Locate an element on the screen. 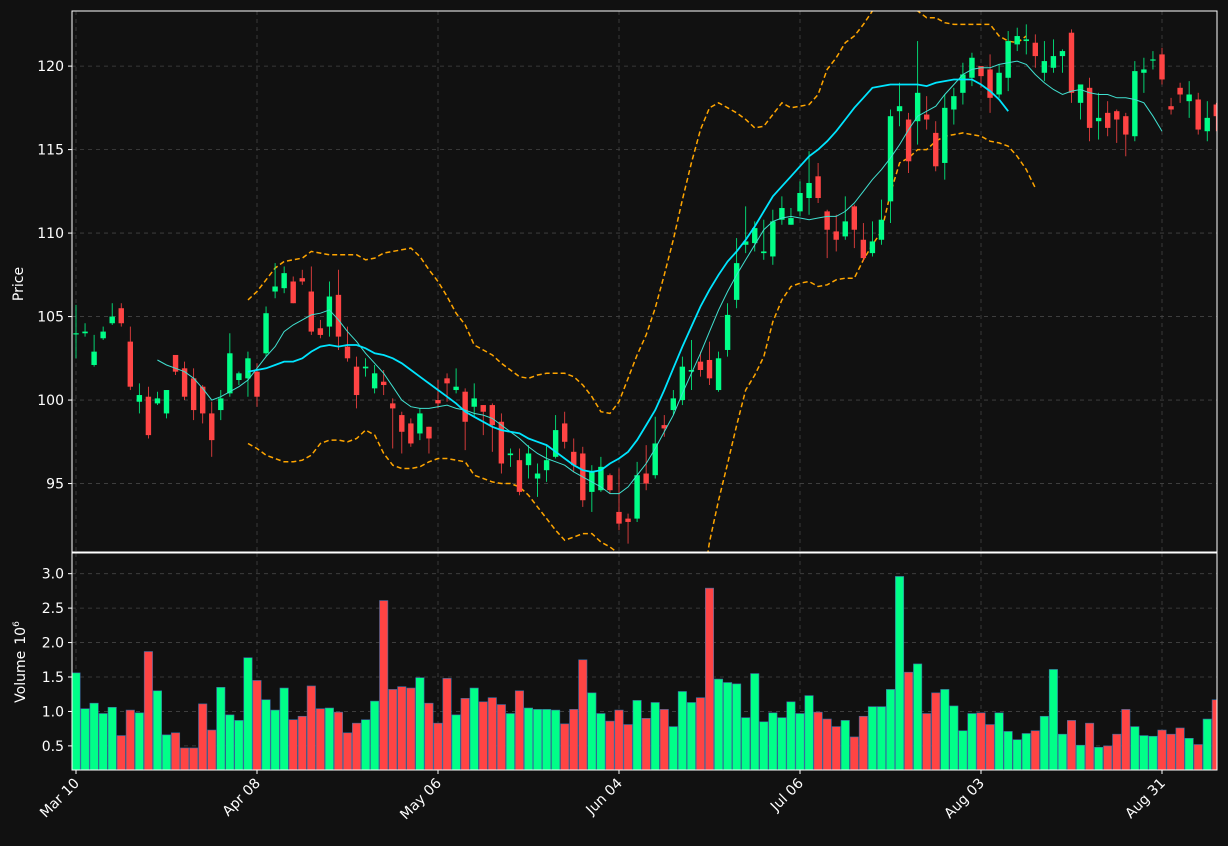 The width and height of the screenshot is (1228, 846). price-tick-label: 105 is located at coordinates (50, 318).